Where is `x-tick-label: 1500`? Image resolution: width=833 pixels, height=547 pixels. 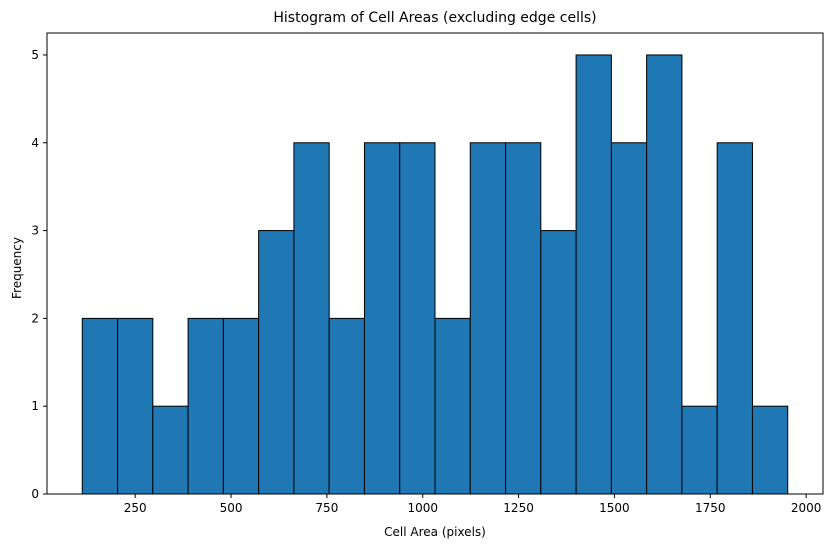
x-tick-label: 1500 is located at coordinates (614, 508).